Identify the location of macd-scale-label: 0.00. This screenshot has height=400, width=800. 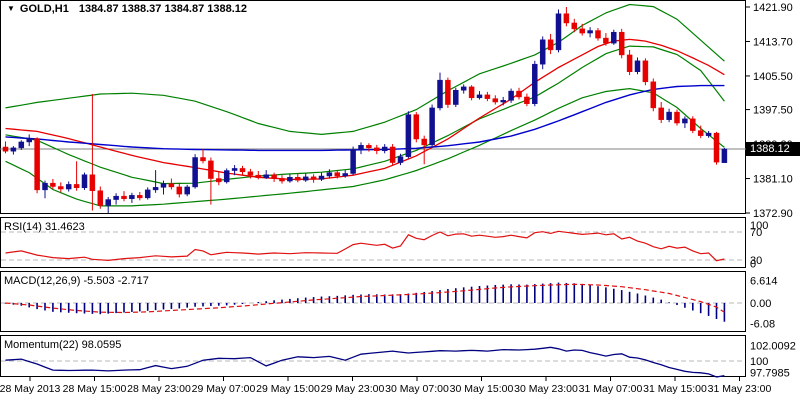
(760, 304).